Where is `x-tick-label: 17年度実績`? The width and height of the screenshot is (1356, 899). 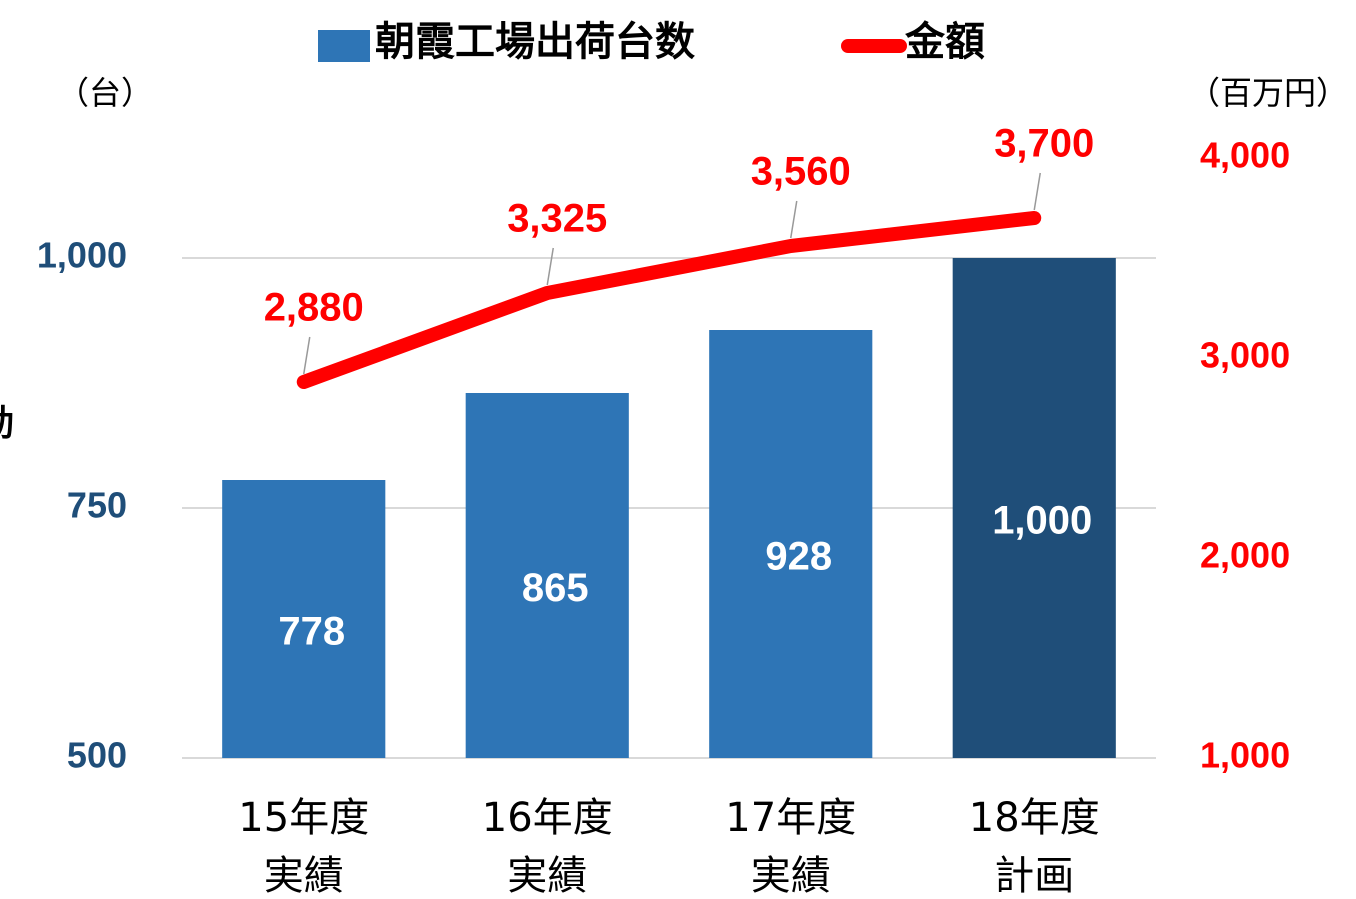
x-tick-label: 17年度実績 is located at coordinates (790, 847).